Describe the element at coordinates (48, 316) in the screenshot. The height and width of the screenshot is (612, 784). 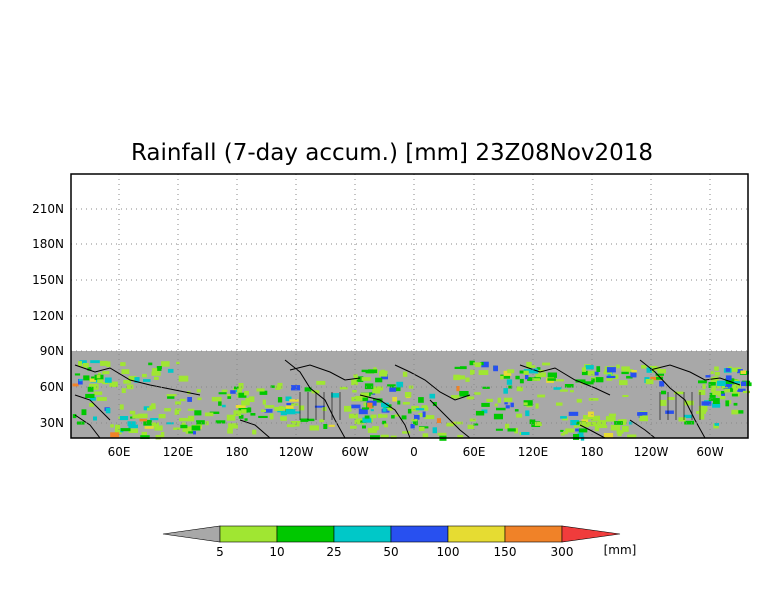
I see `latitude-labels: 210N 180N 150N 120N 90N 60N 30N` at that location.